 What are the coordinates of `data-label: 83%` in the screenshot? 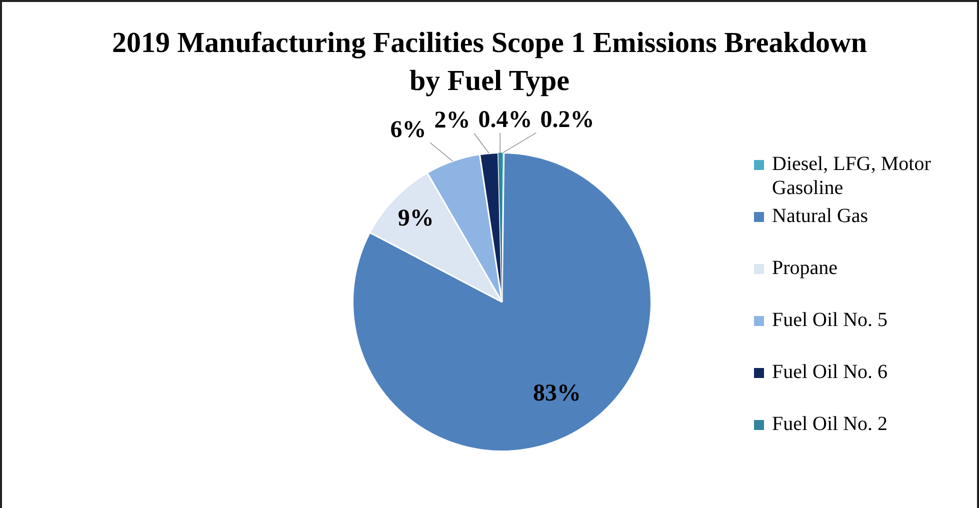 It's located at (556, 393).